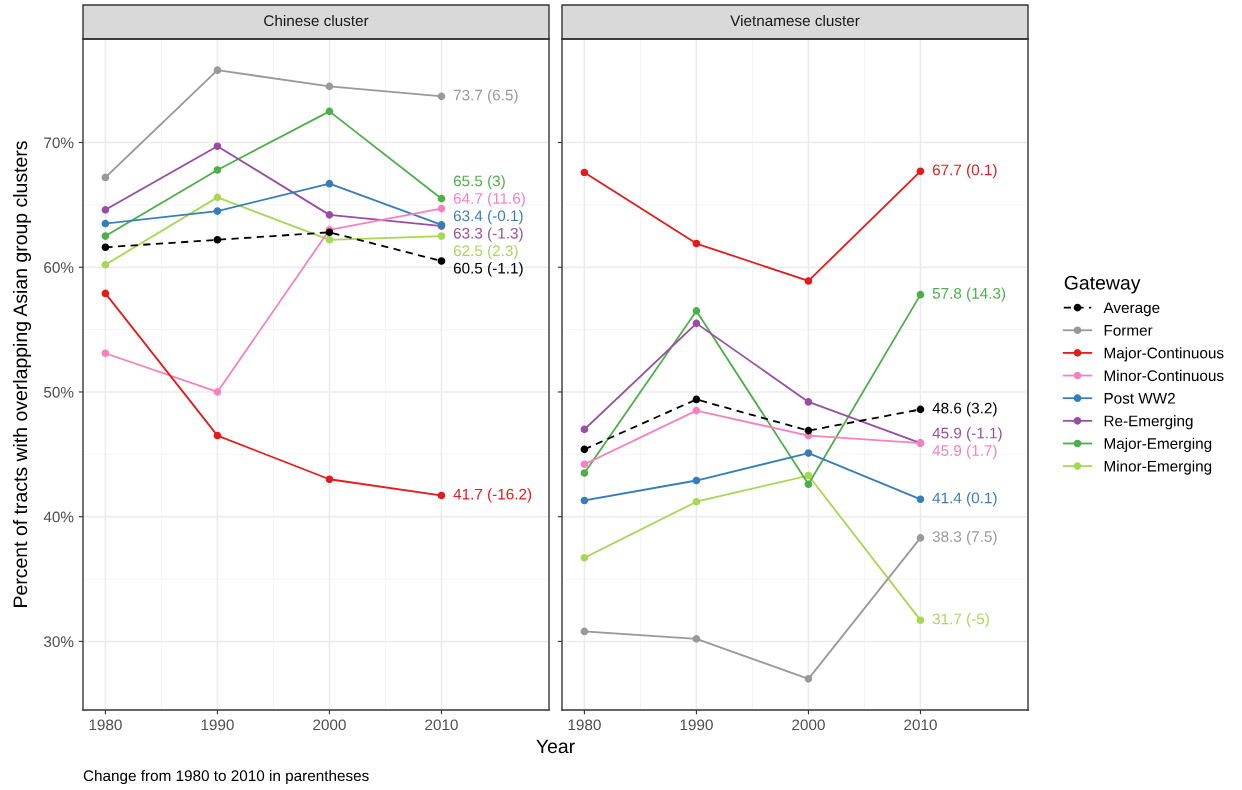 The image size is (1242, 790). Describe the element at coordinates (964, 409) in the screenshot. I see `data-label: 48.6 (3.2)` at that location.